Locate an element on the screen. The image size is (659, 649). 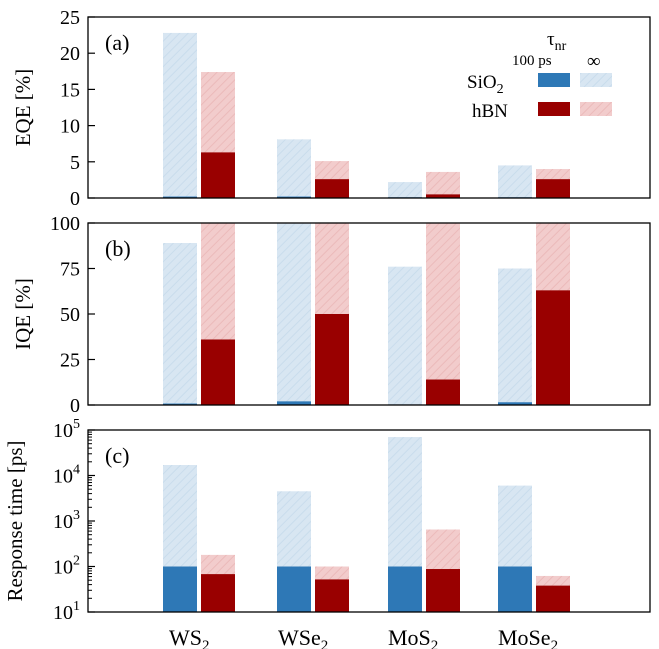
legend-swatch-hbn-hatched is located at coordinates (596, 109).